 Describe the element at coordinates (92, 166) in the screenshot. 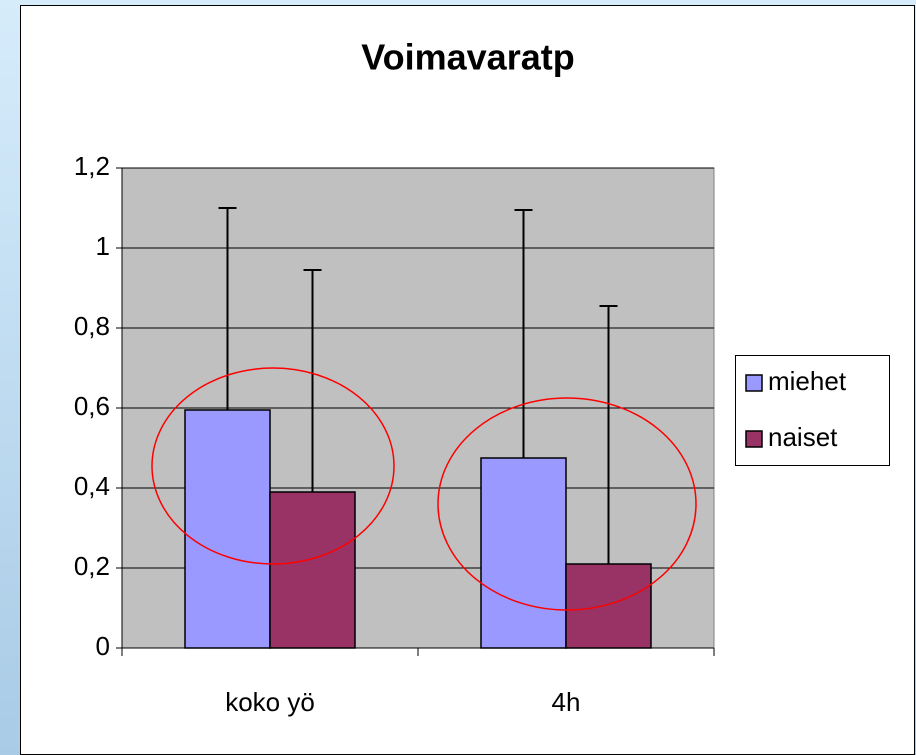

I see `y-tick-label: 1,2` at that location.